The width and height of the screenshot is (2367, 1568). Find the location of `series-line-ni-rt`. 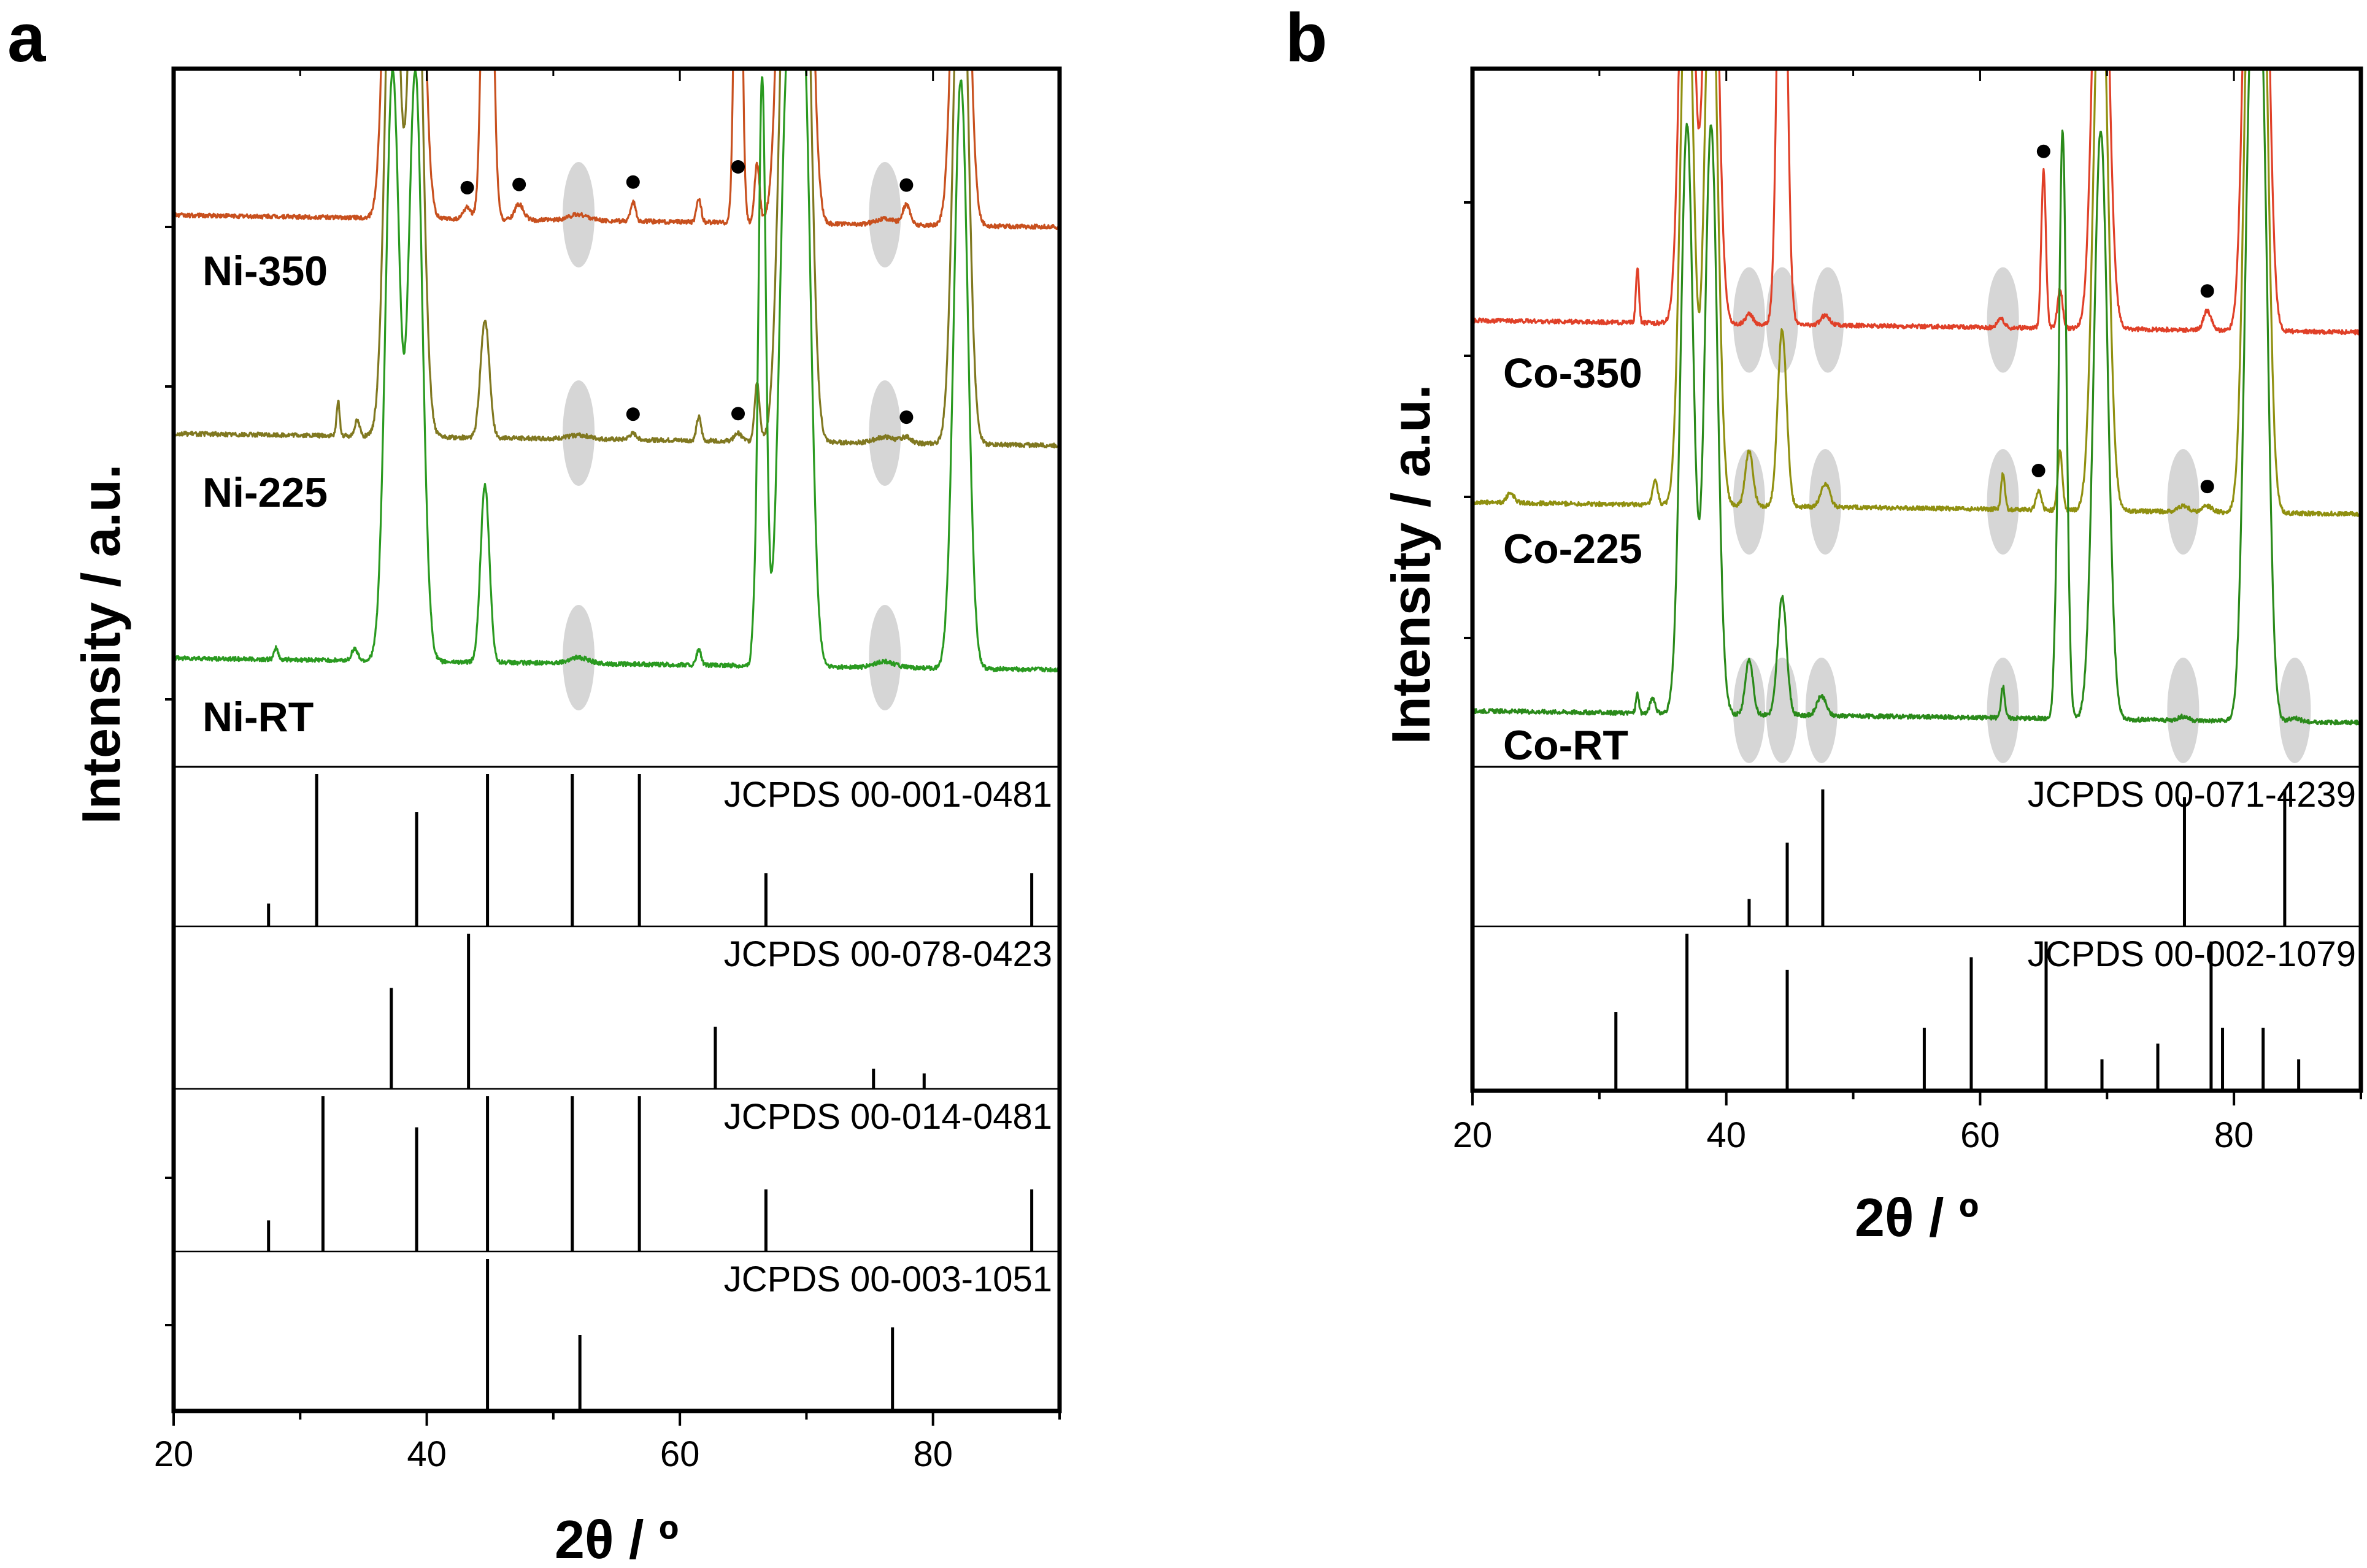

series-line-ni-rt is located at coordinates (617, 371).